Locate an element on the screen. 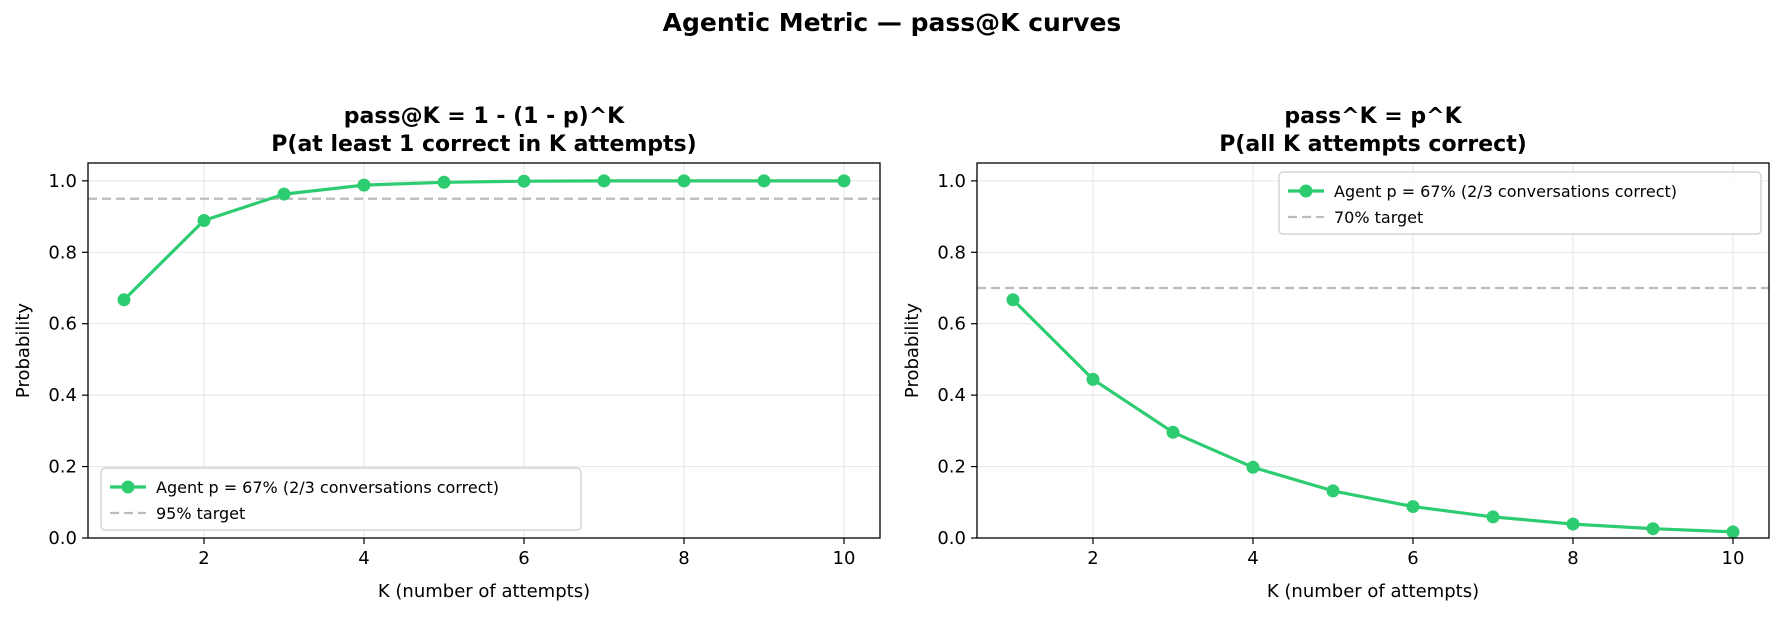 This screenshot has height=617, width=1784. panel2-y-tick-label: 0.4 is located at coordinates (951, 395).